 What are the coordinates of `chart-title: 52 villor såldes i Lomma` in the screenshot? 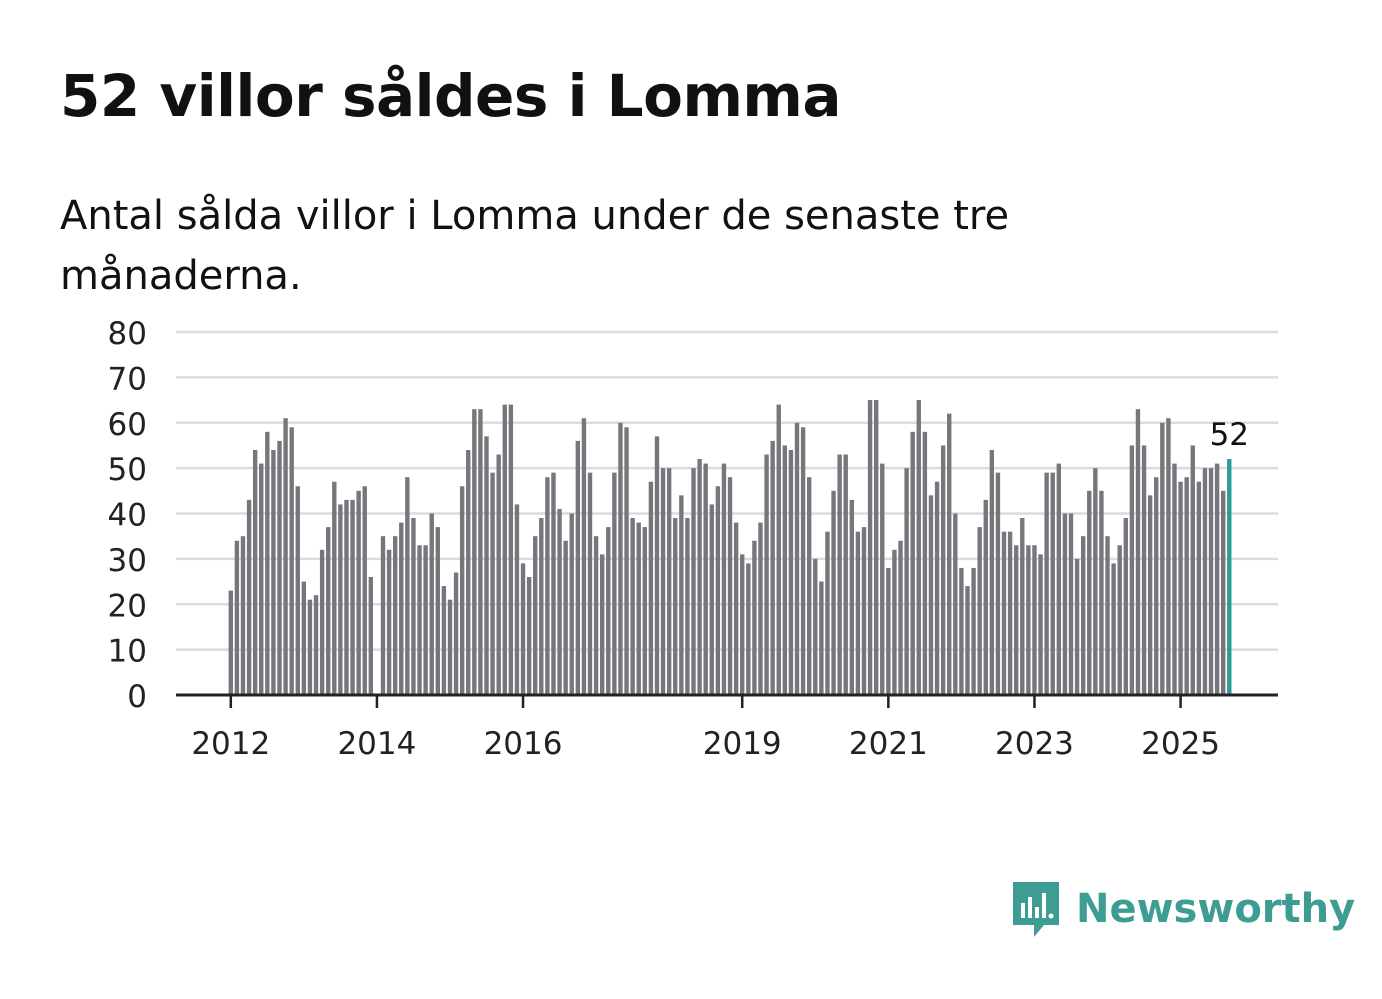 It's located at (451, 96).